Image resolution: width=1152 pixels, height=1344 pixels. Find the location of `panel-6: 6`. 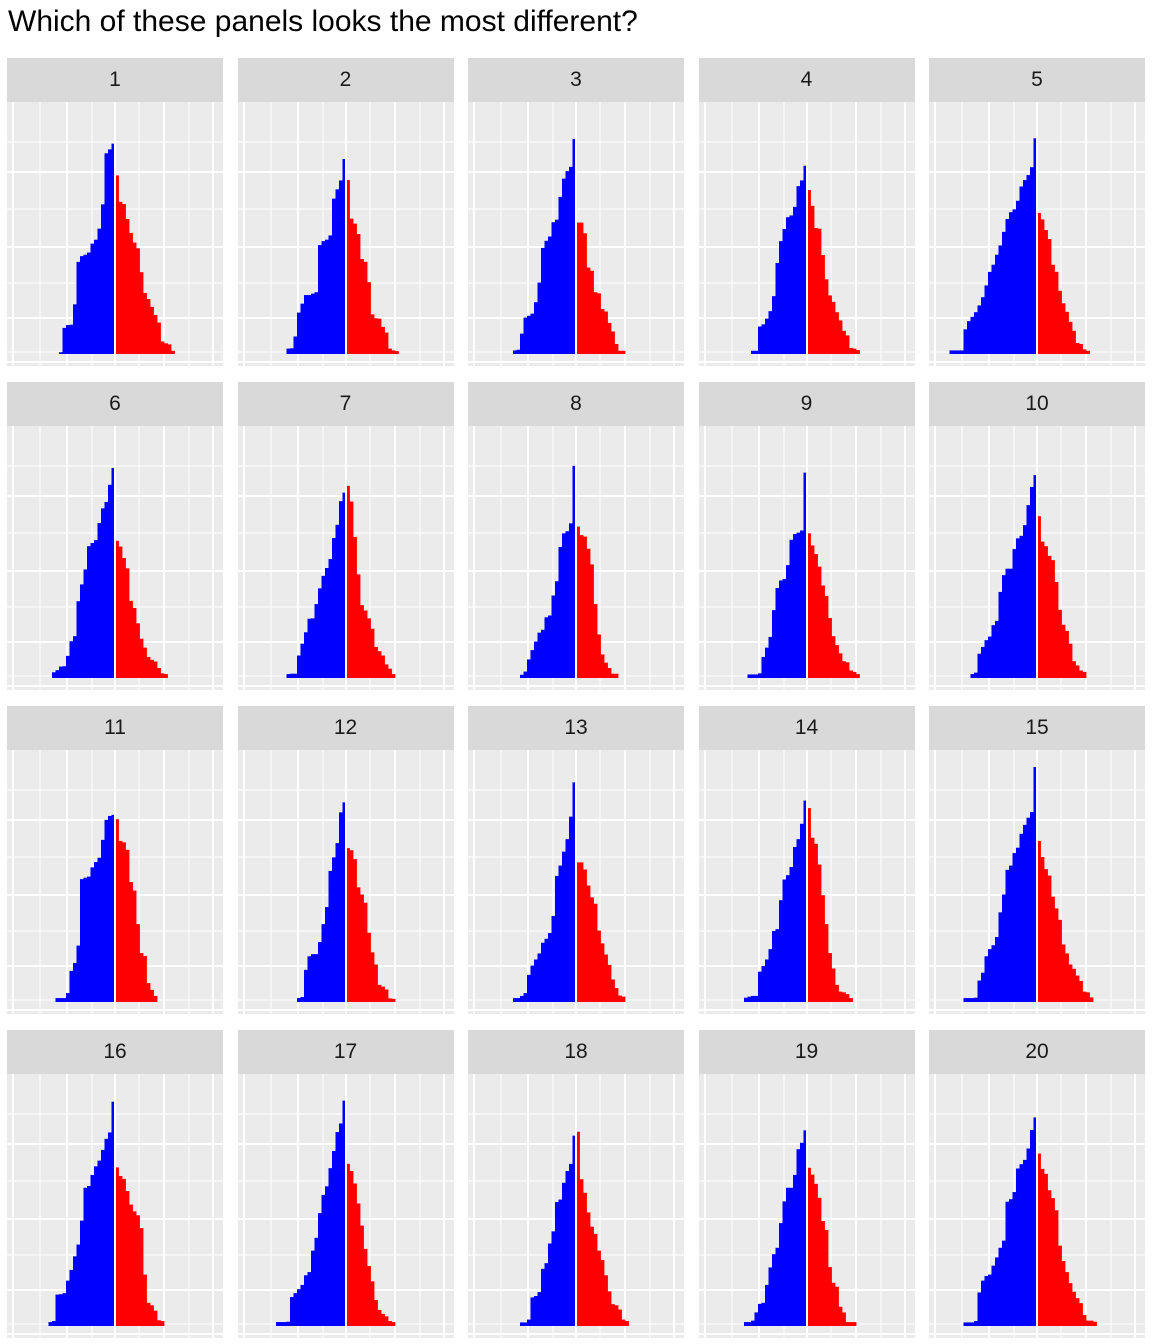

panel-6: 6 is located at coordinates (115, 536).